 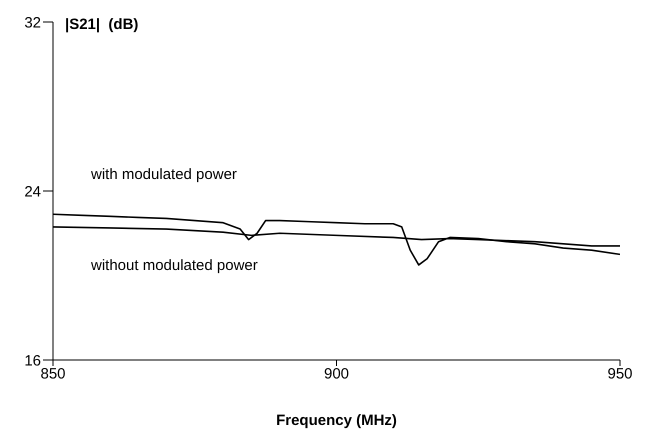 What do you see at coordinates (32, 191) in the screenshot?
I see `y-tick-label: 24` at bounding box center [32, 191].